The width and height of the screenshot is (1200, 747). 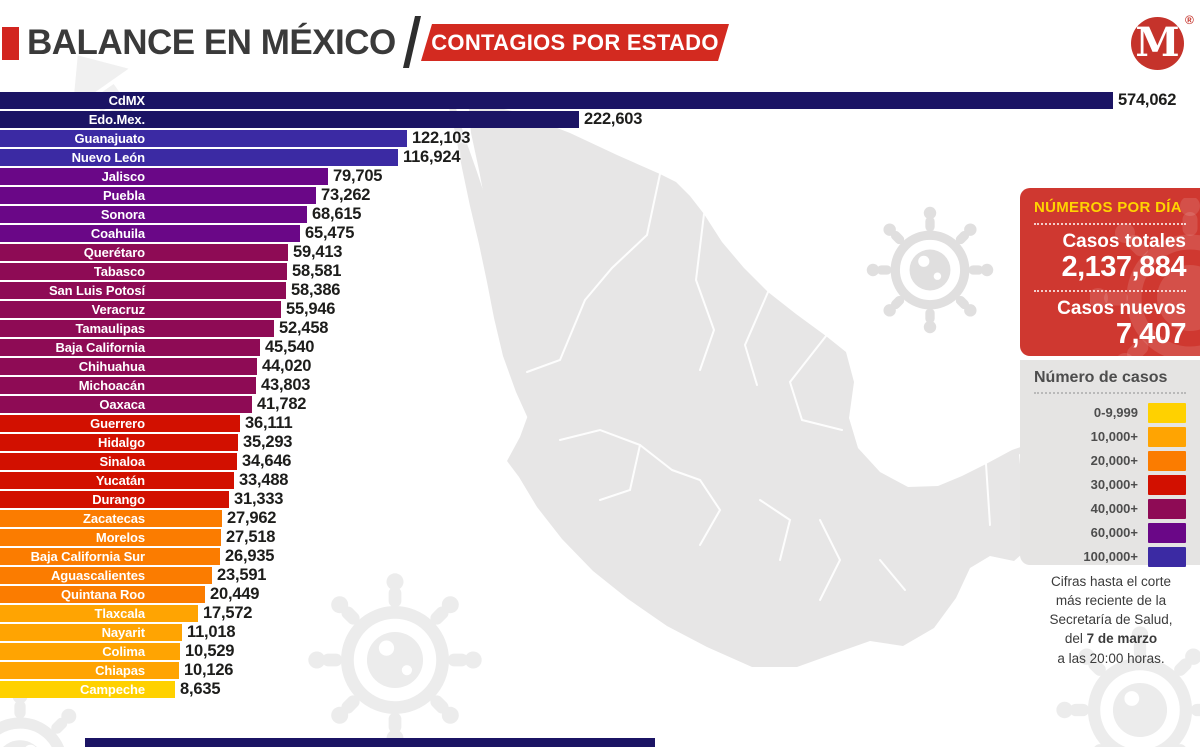 I want to click on legend-row: 10,000+, so click(x=1110, y=436).